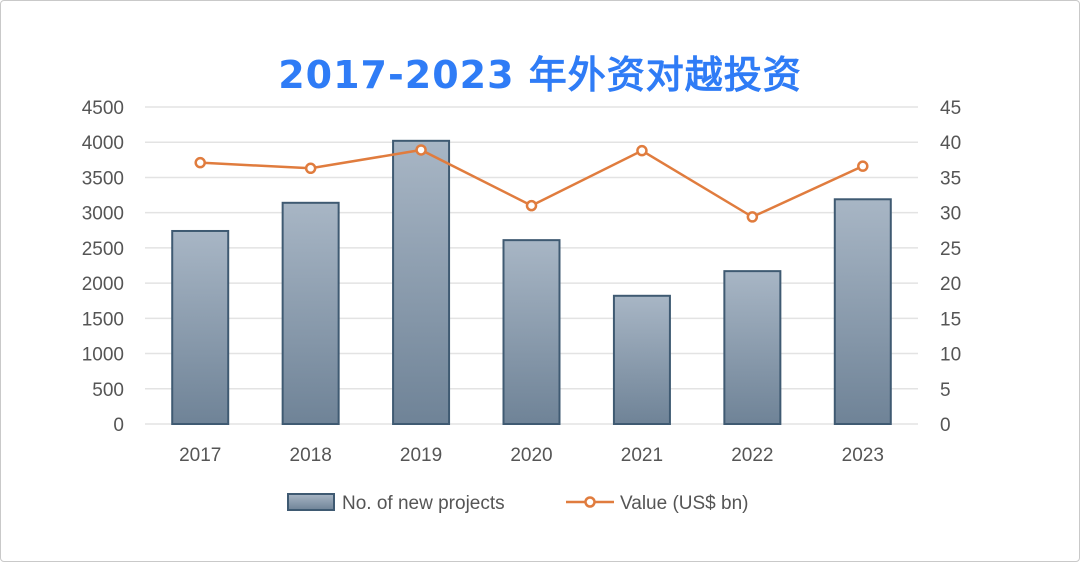  I want to click on legend-line-label: Value (US$ bn), so click(684, 503).